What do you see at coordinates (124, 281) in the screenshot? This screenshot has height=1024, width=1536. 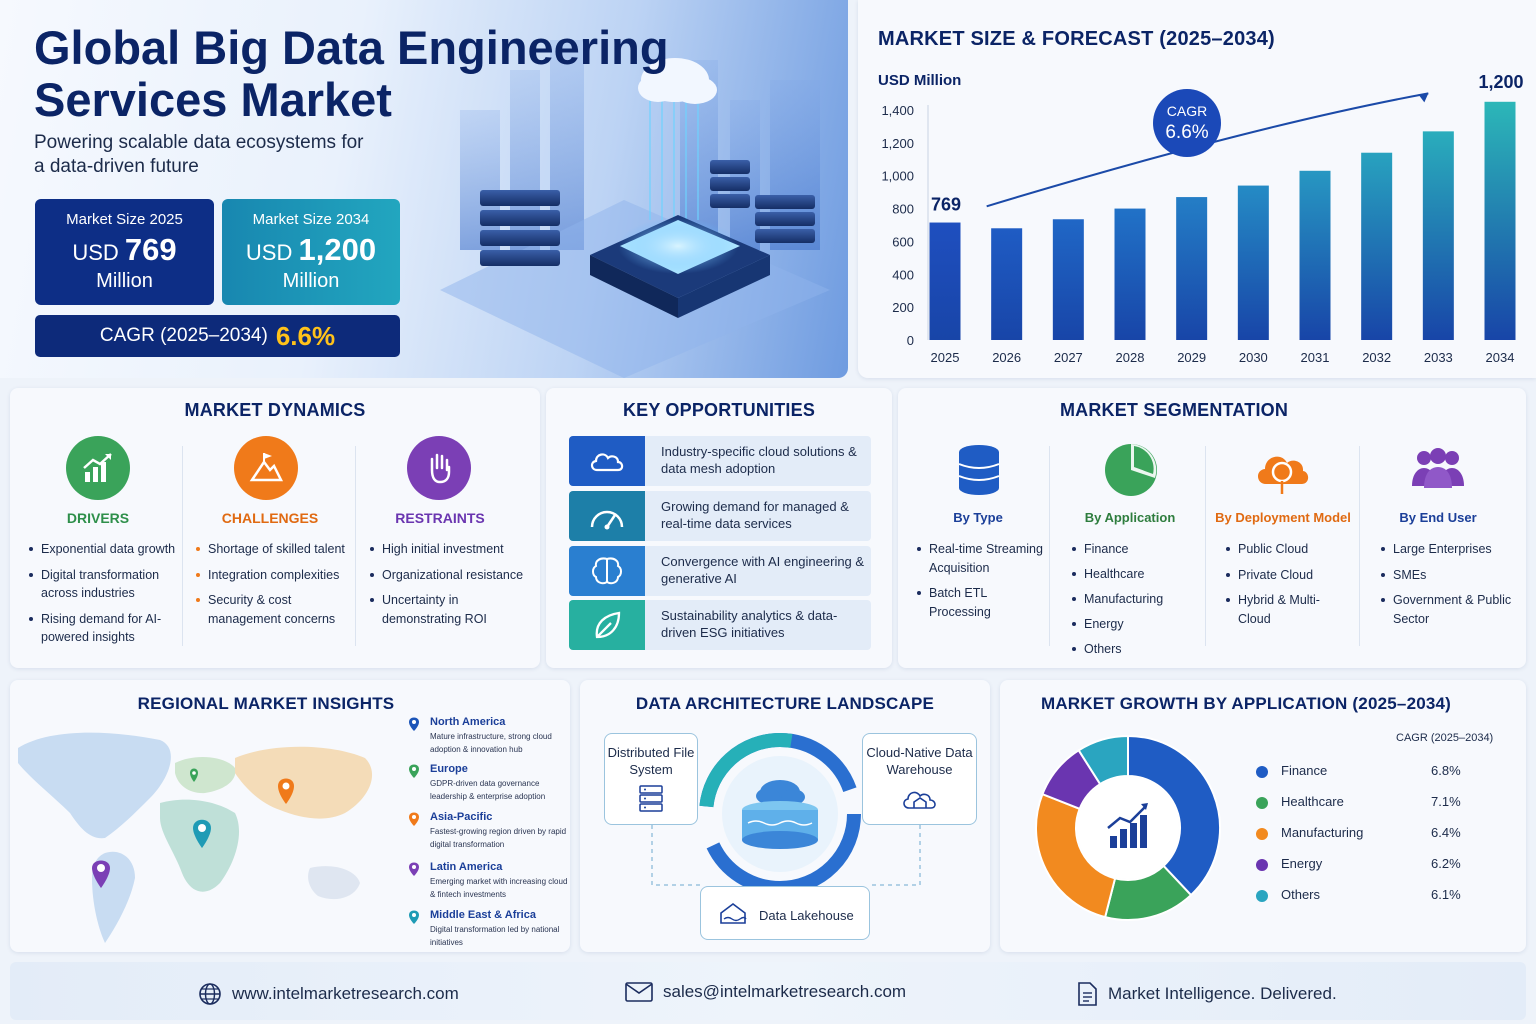 I see `stat-2025-unit: Million` at bounding box center [124, 281].